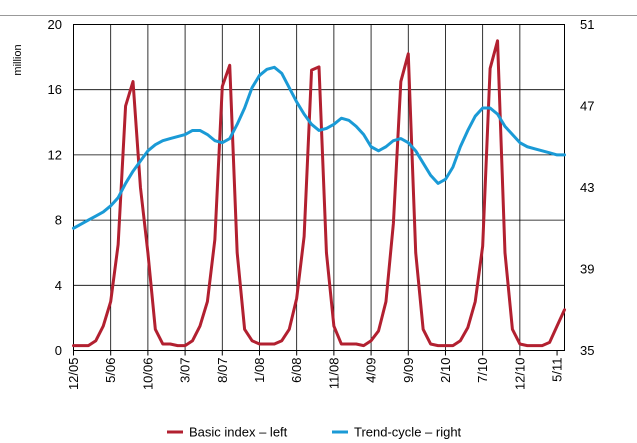 This screenshot has height=443, width=637. What do you see at coordinates (314, 432) in the screenshot?
I see `legend: Basic index – left Trend-cycle – right` at bounding box center [314, 432].